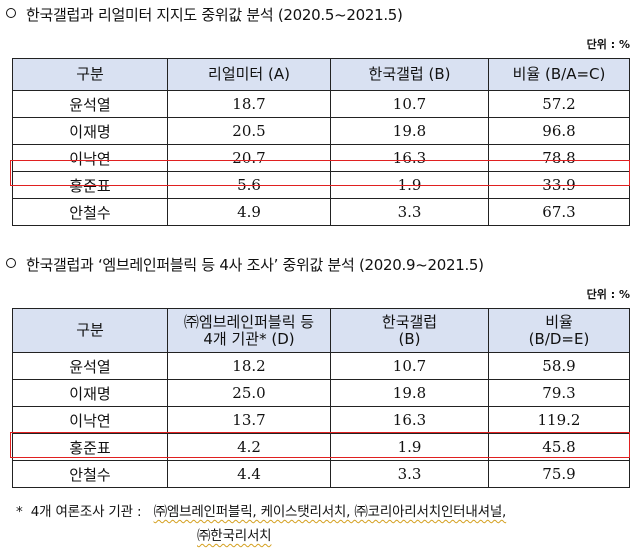 The width and height of the screenshot is (640, 554). Describe the element at coordinates (559, 447) in the screenshot. I see `cell-ratio: 45.8` at that location.